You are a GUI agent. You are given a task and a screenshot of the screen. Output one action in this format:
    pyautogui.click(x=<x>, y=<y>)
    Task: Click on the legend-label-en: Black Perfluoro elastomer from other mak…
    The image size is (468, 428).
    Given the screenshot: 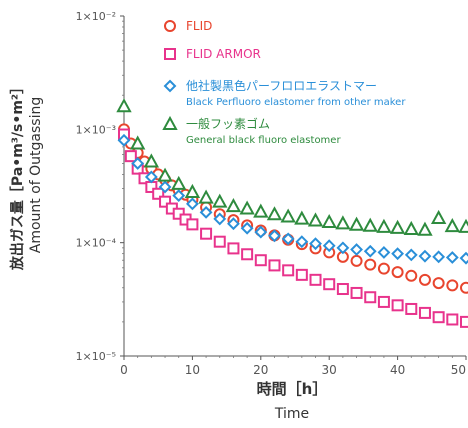 What is the action you would take?
    pyautogui.click(x=296, y=102)
    